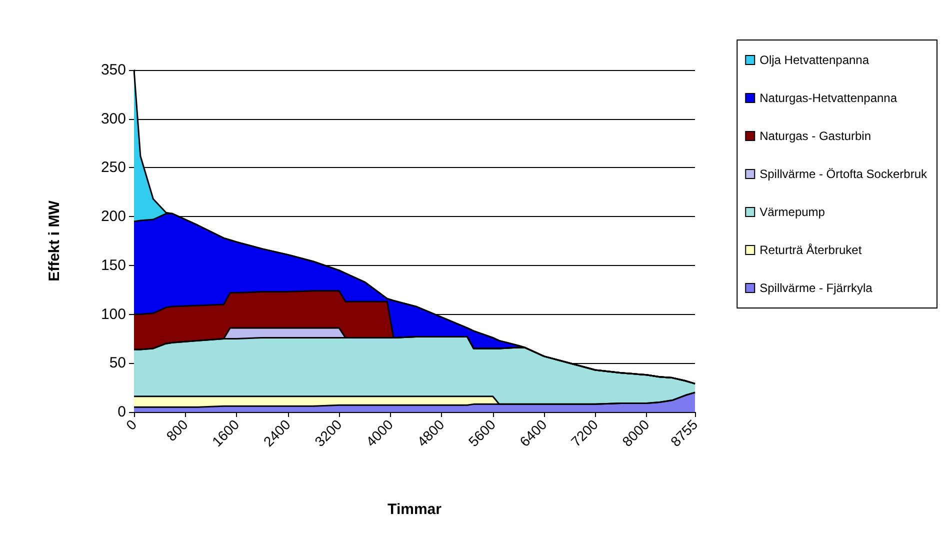 This screenshot has height=538, width=945. Describe the element at coordinates (54, 241) in the screenshot. I see `y-axis-title: Effekt i MW` at that location.